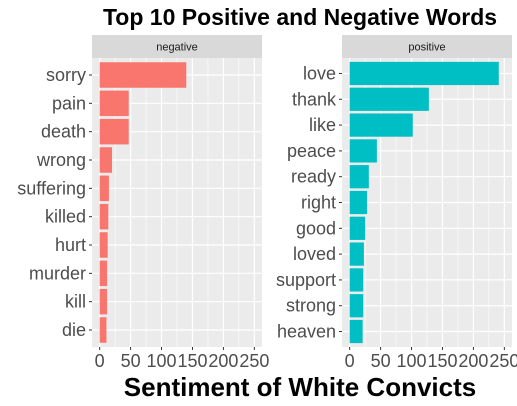 Image resolution: width=517 pixels, height=406 pixels. What do you see at coordinates (74, 330) in the screenshot?
I see `y-tick-label-die: die` at bounding box center [74, 330].